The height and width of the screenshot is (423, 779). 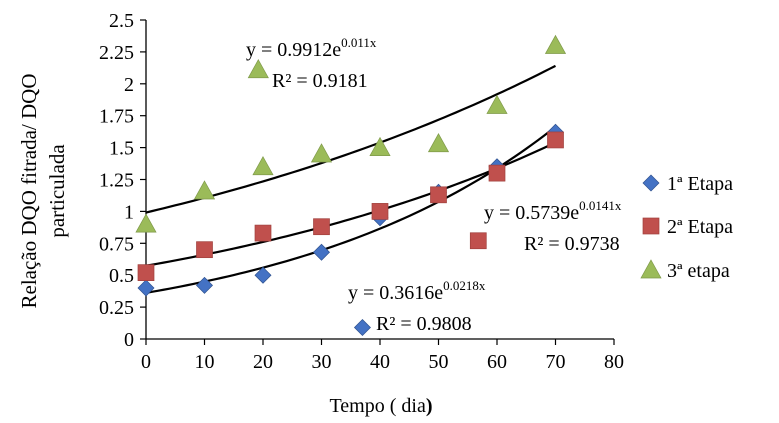 I want to click on x-tick-label: 0, so click(x=146, y=362).